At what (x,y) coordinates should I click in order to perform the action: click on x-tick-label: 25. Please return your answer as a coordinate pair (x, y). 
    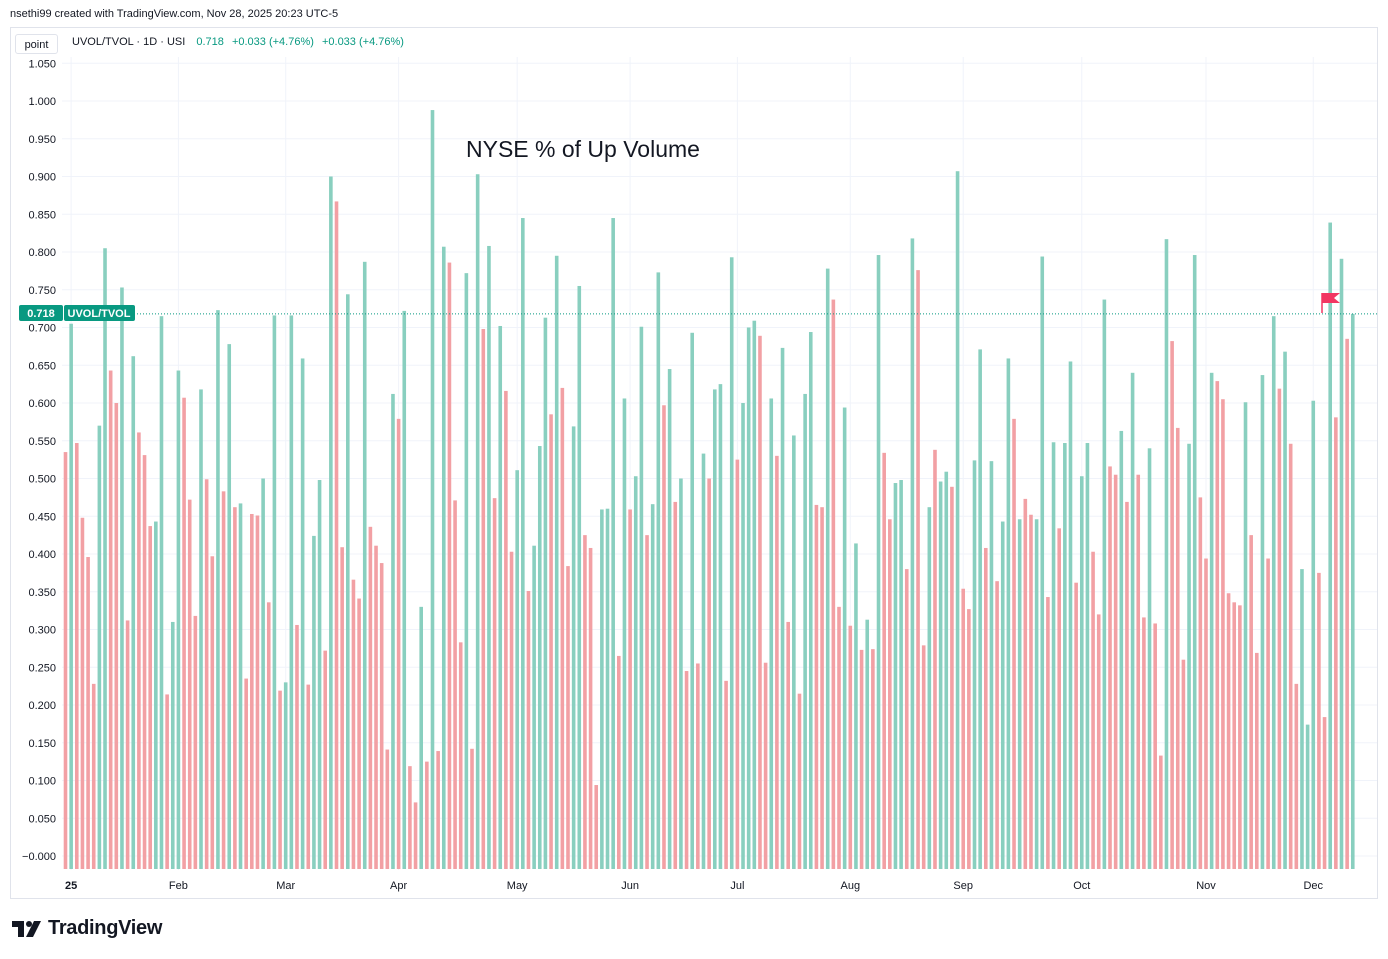
    Looking at the image, I should click on (71, 886).